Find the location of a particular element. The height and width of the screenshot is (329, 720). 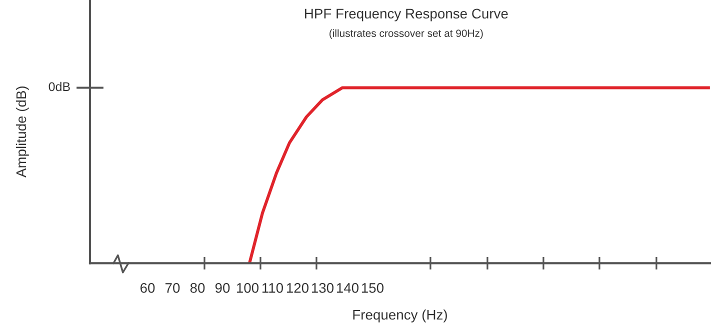

x-tick-label: 130 is located at coordinates (323, 288).